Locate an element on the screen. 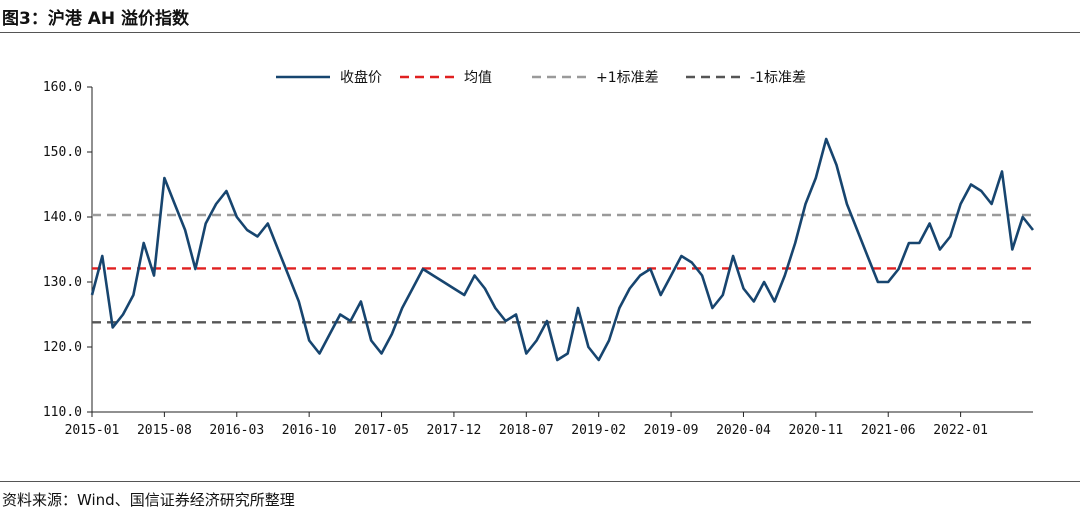 This screenshot has height=515, width=1080. y-tick-label: 160.0 is located at coordinates (62, 87).